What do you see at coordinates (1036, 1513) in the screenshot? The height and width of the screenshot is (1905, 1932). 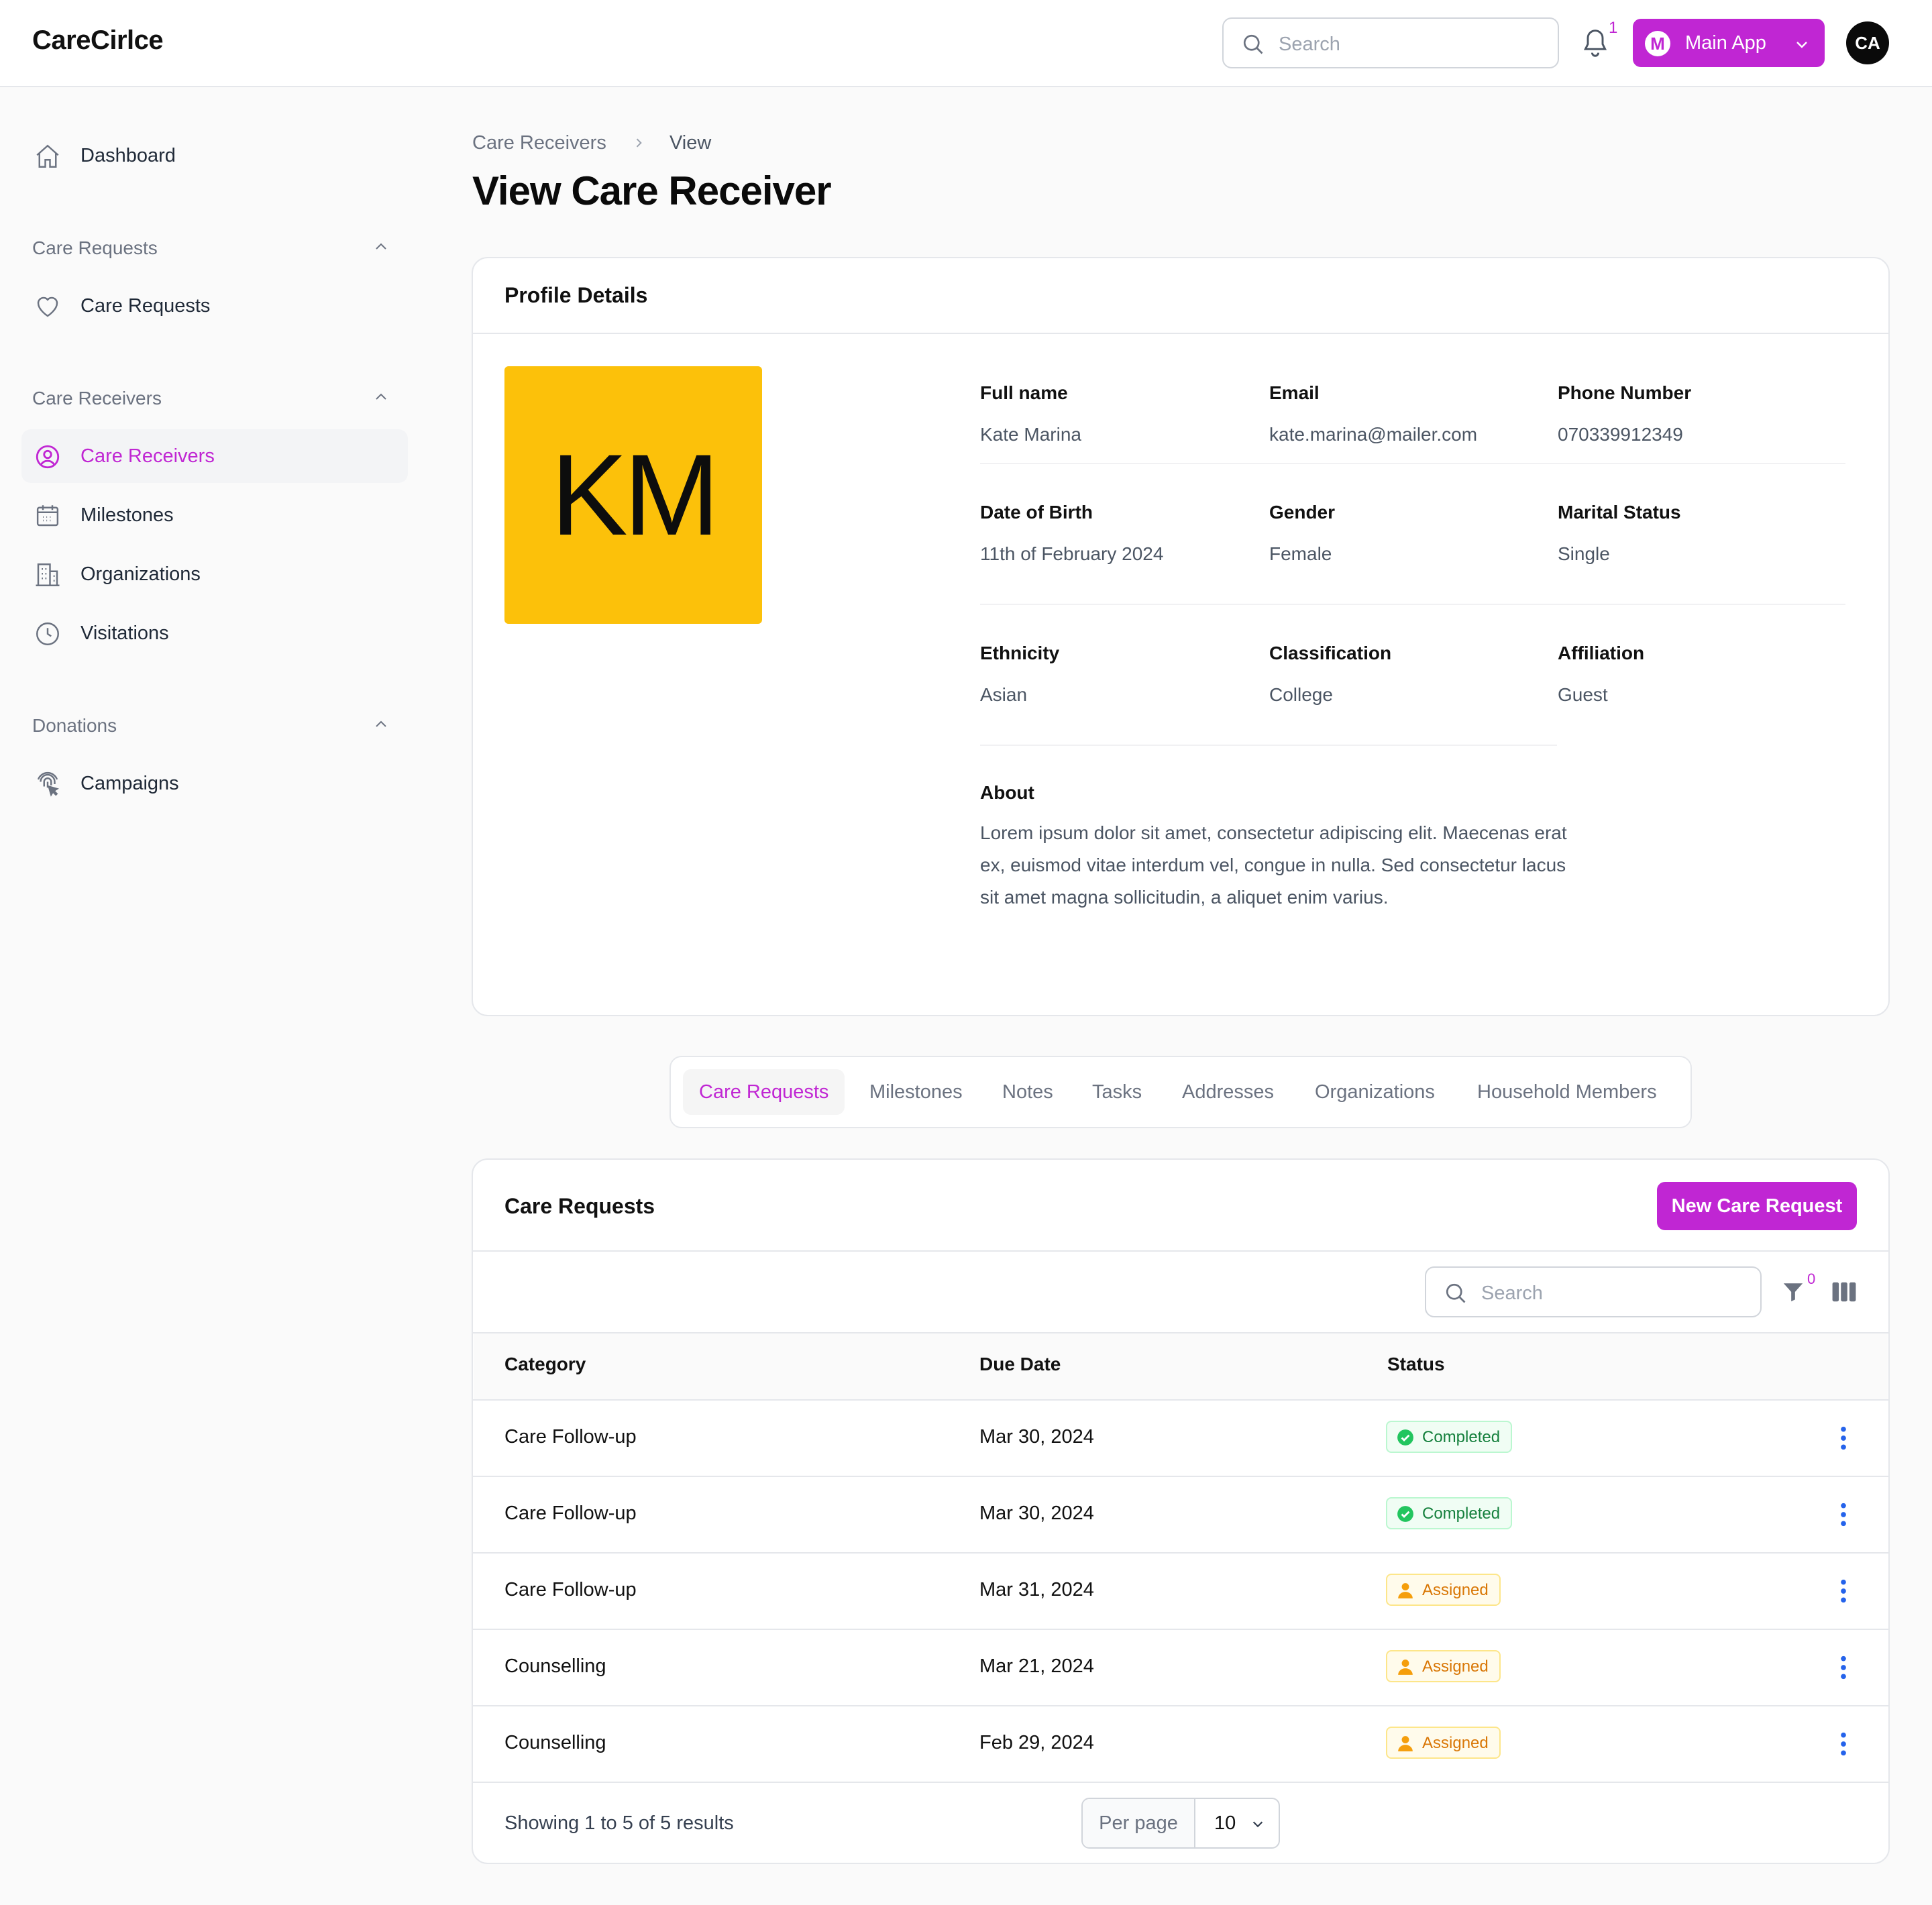 I see `cell-due-date: Mar 30, 2024` at bounding box center [1036, 1513].